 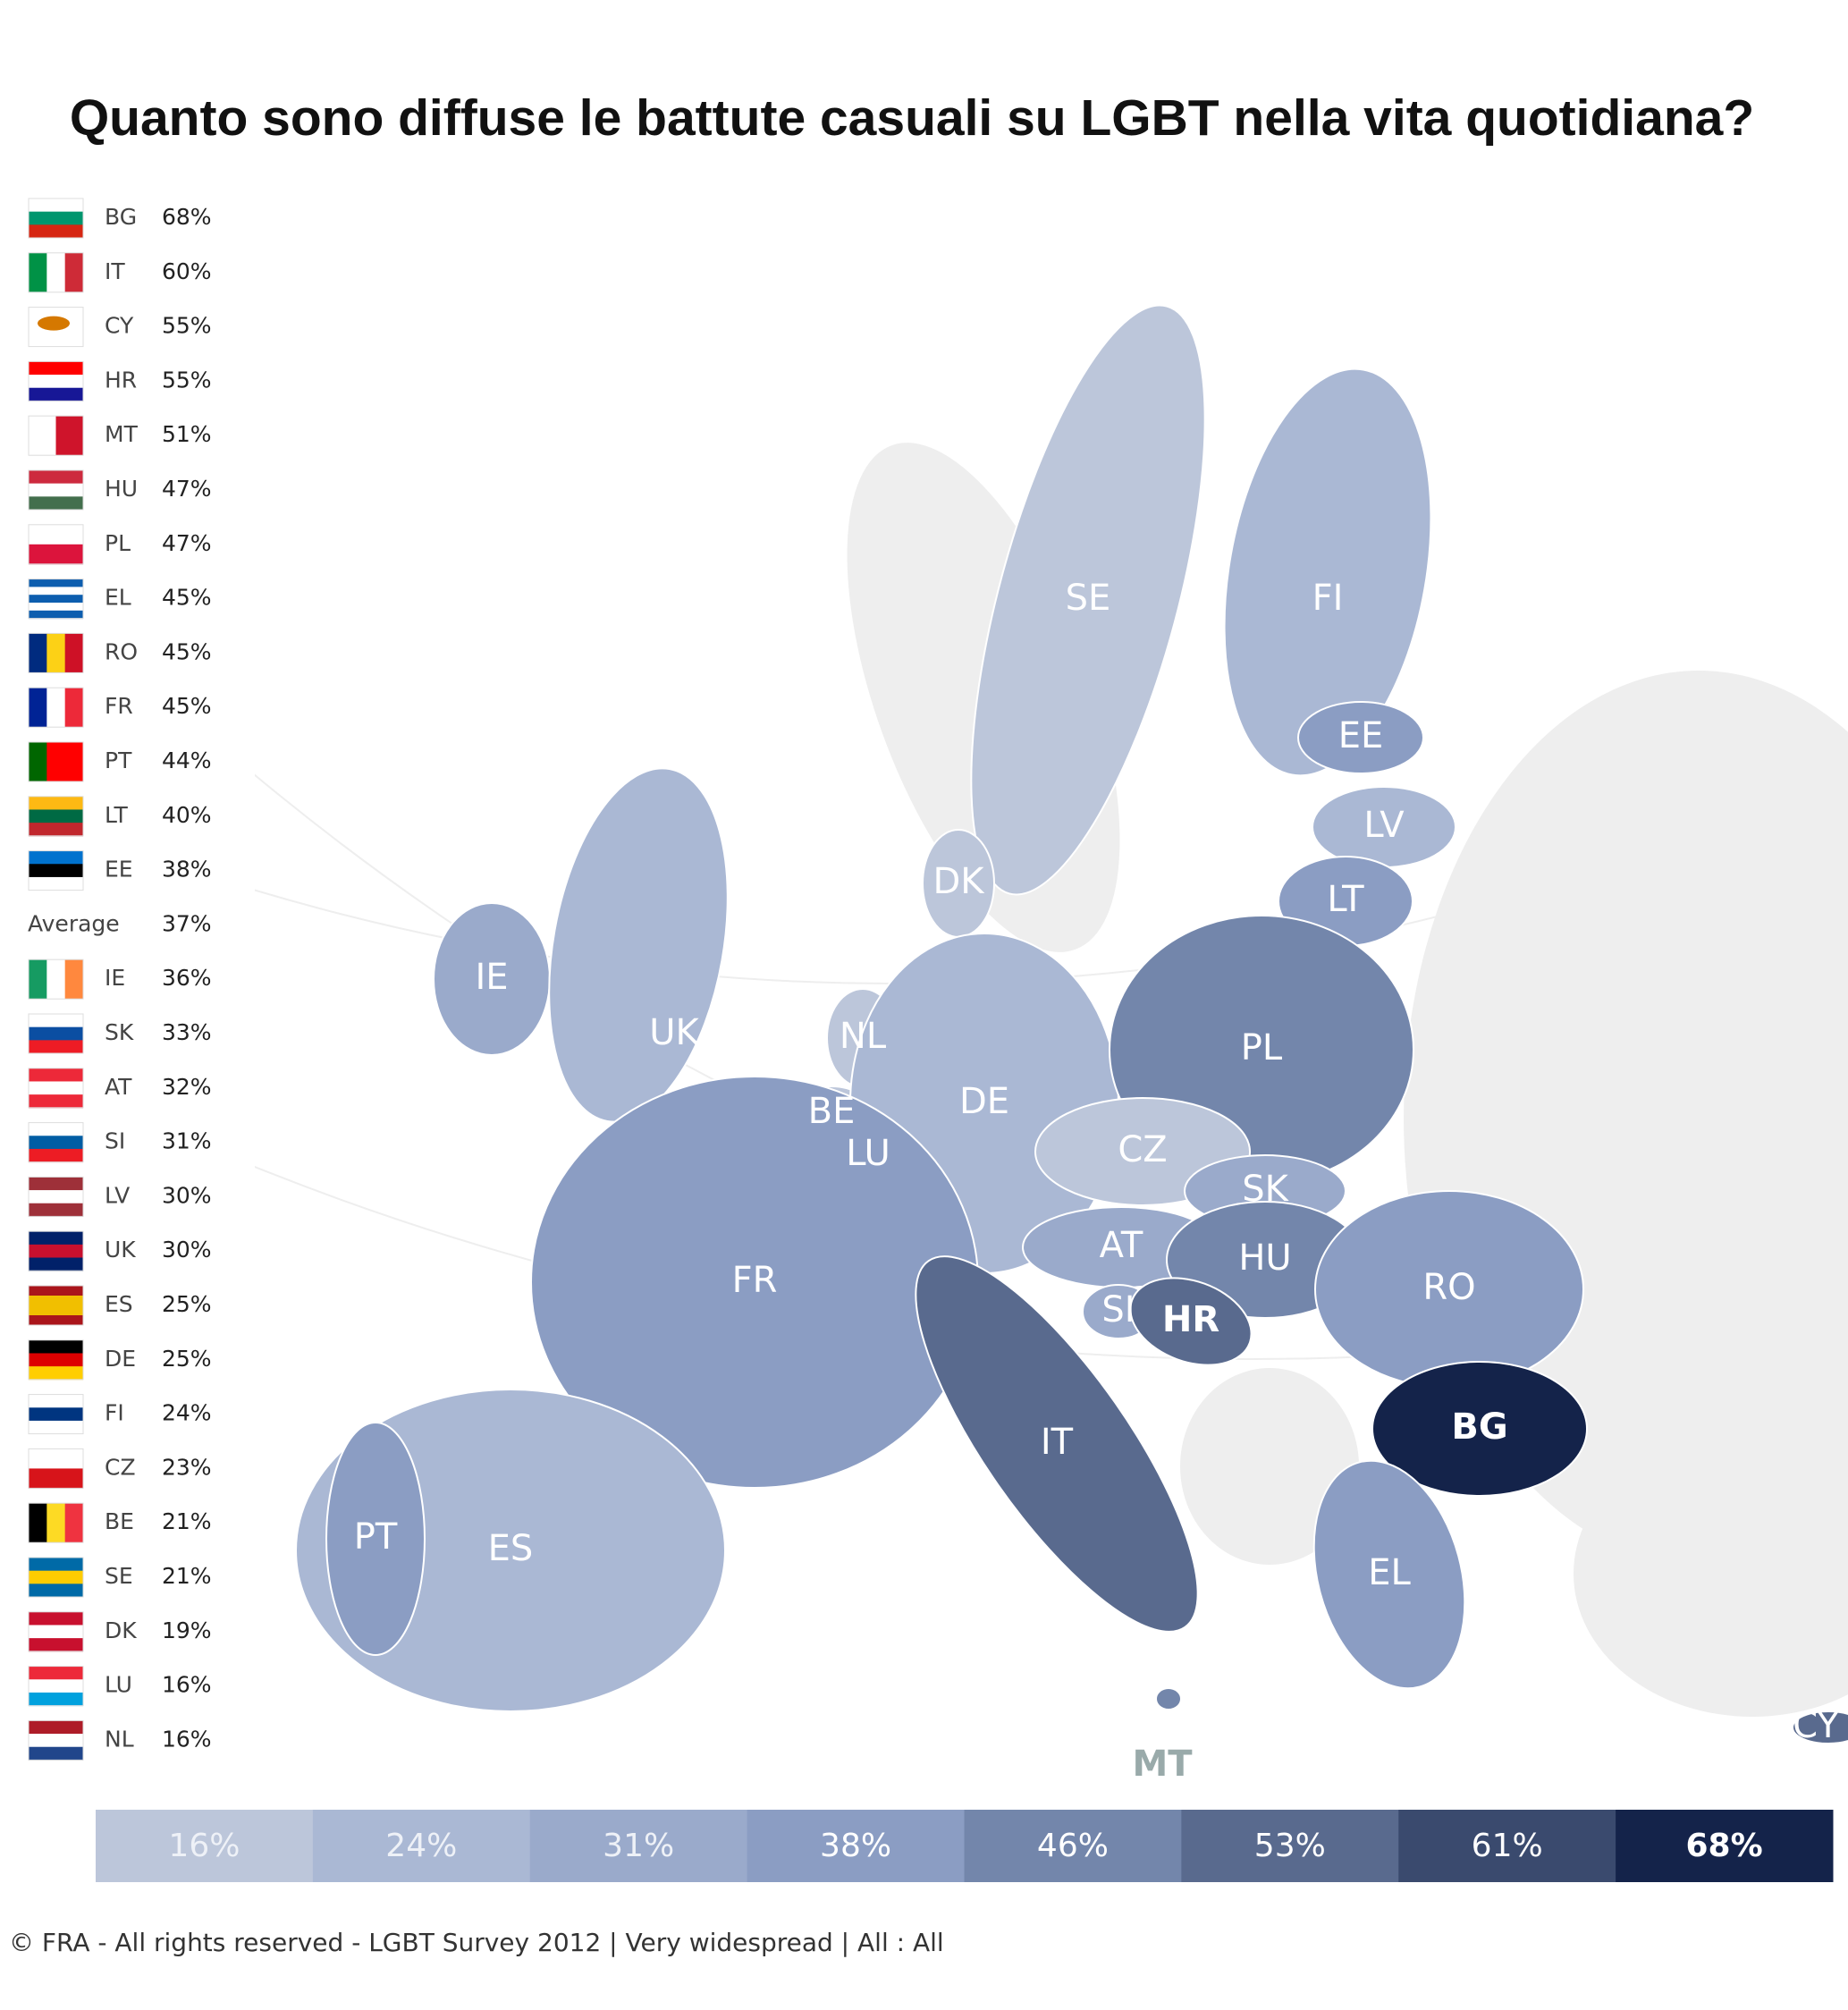 What do you see at coordinates (1711, 1574) in the screenshot?
I see `non-eu-land` at bounding box center [1711, 1574].